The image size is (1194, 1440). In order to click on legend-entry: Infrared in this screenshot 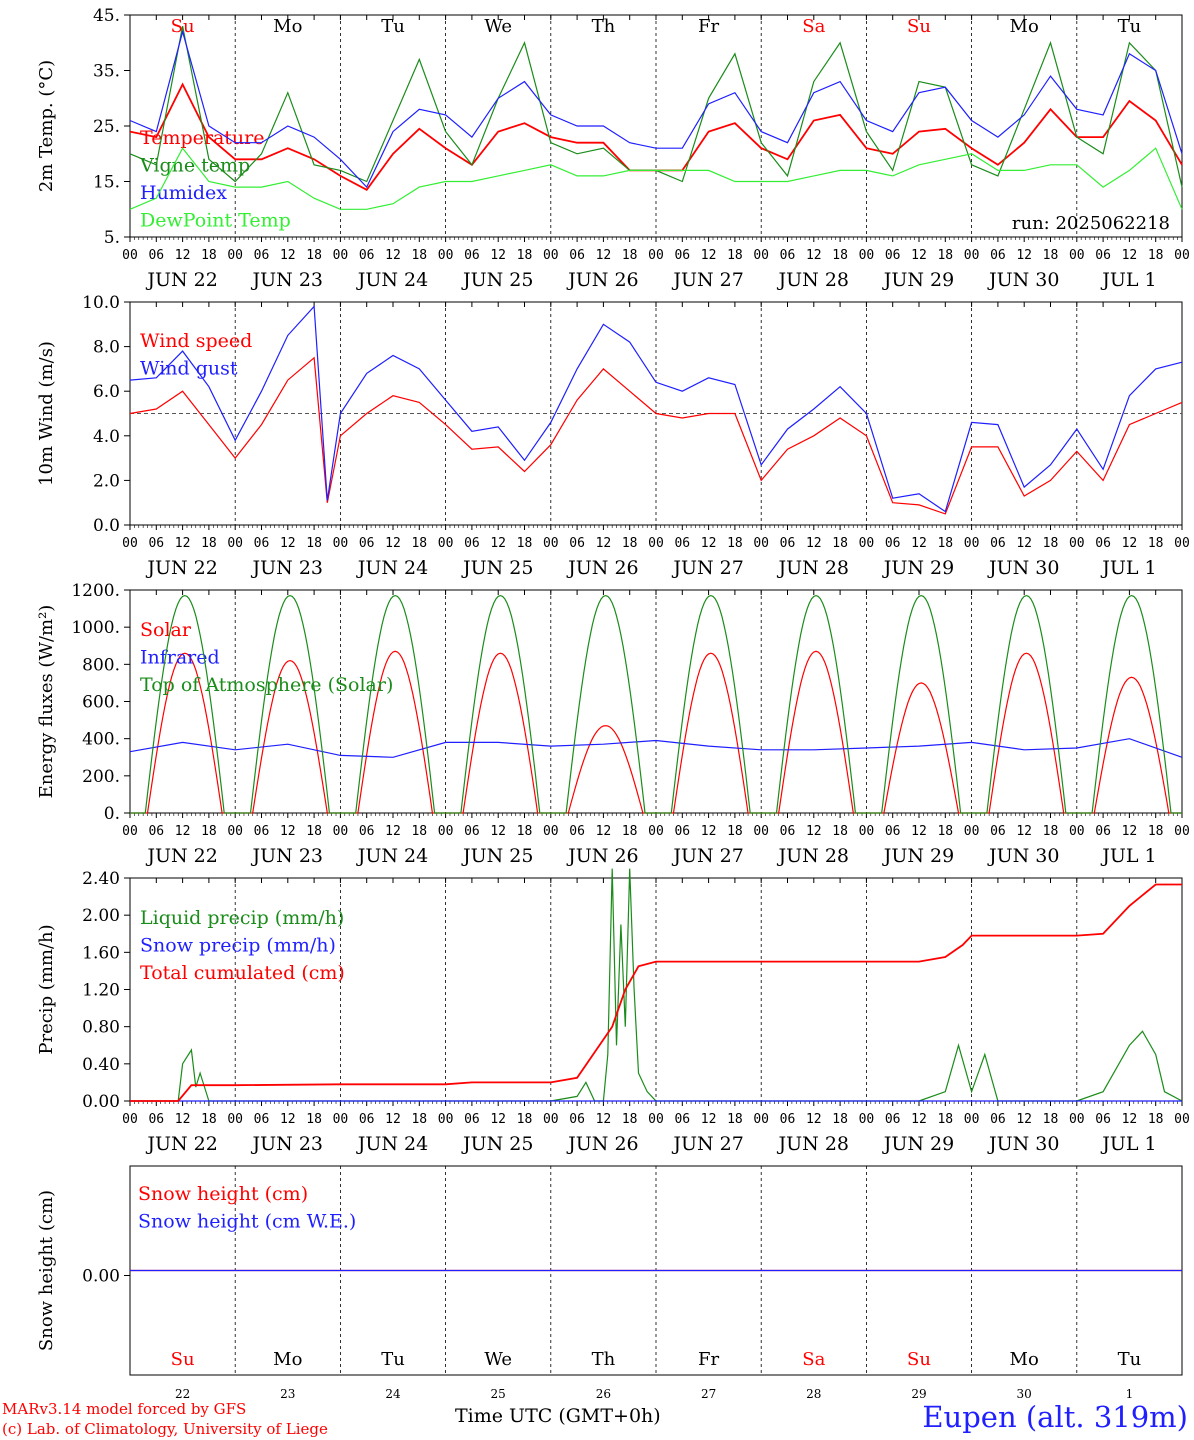, I will do `click(180, 658)`.